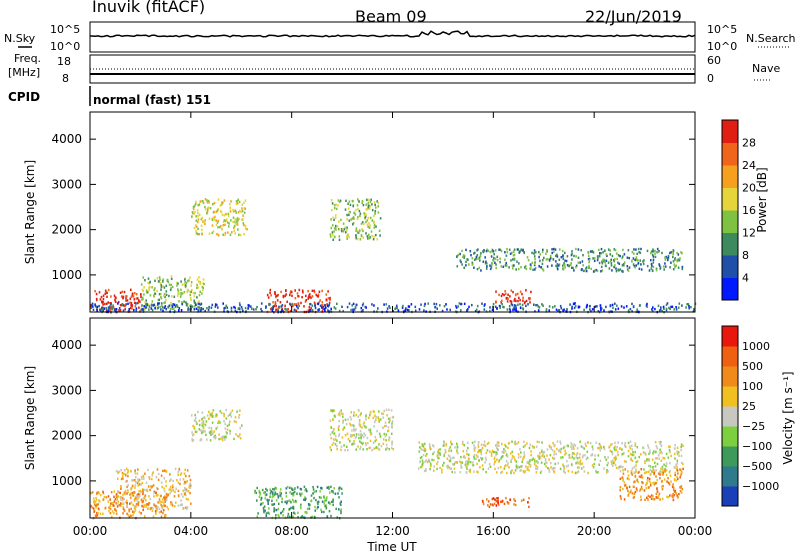  Describe the element at coordinates (66, 230) in the screenshot. I see `y-tick-label: 2000` at that location.